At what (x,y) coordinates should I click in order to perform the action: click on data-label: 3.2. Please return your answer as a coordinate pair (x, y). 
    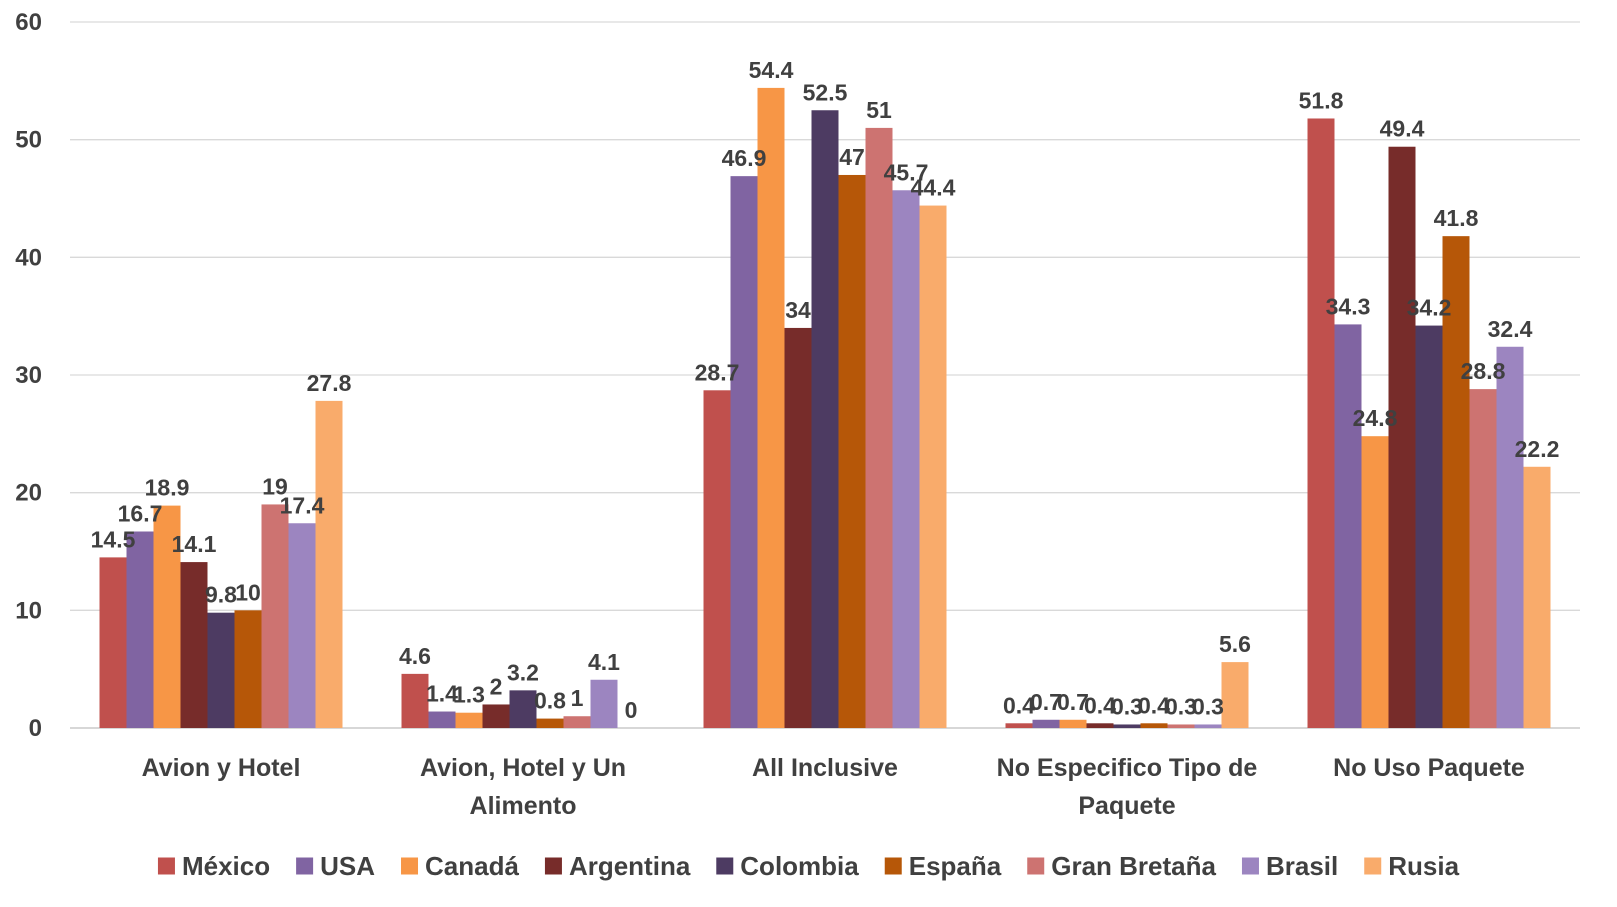
    Looking at the image, I should click on (523, 672).